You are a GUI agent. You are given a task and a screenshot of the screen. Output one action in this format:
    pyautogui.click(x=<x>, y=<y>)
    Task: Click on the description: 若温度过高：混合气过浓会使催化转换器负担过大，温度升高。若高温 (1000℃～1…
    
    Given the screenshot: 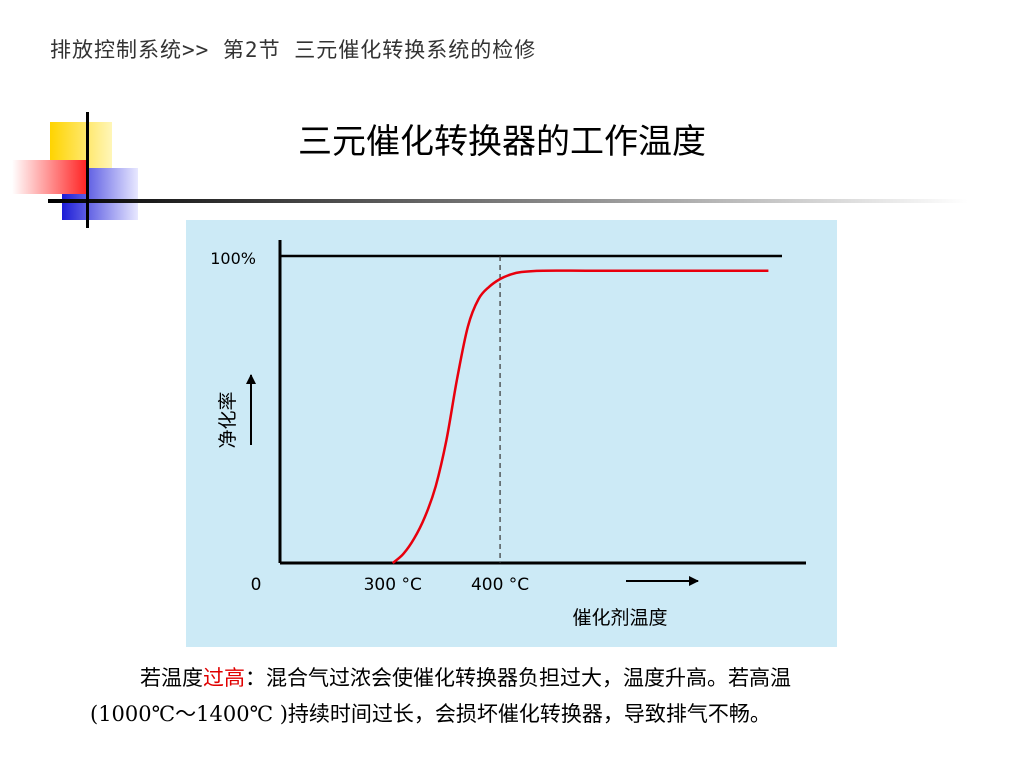 What is the action you would take?
    pyautogui.click(x=530, y=696)
    